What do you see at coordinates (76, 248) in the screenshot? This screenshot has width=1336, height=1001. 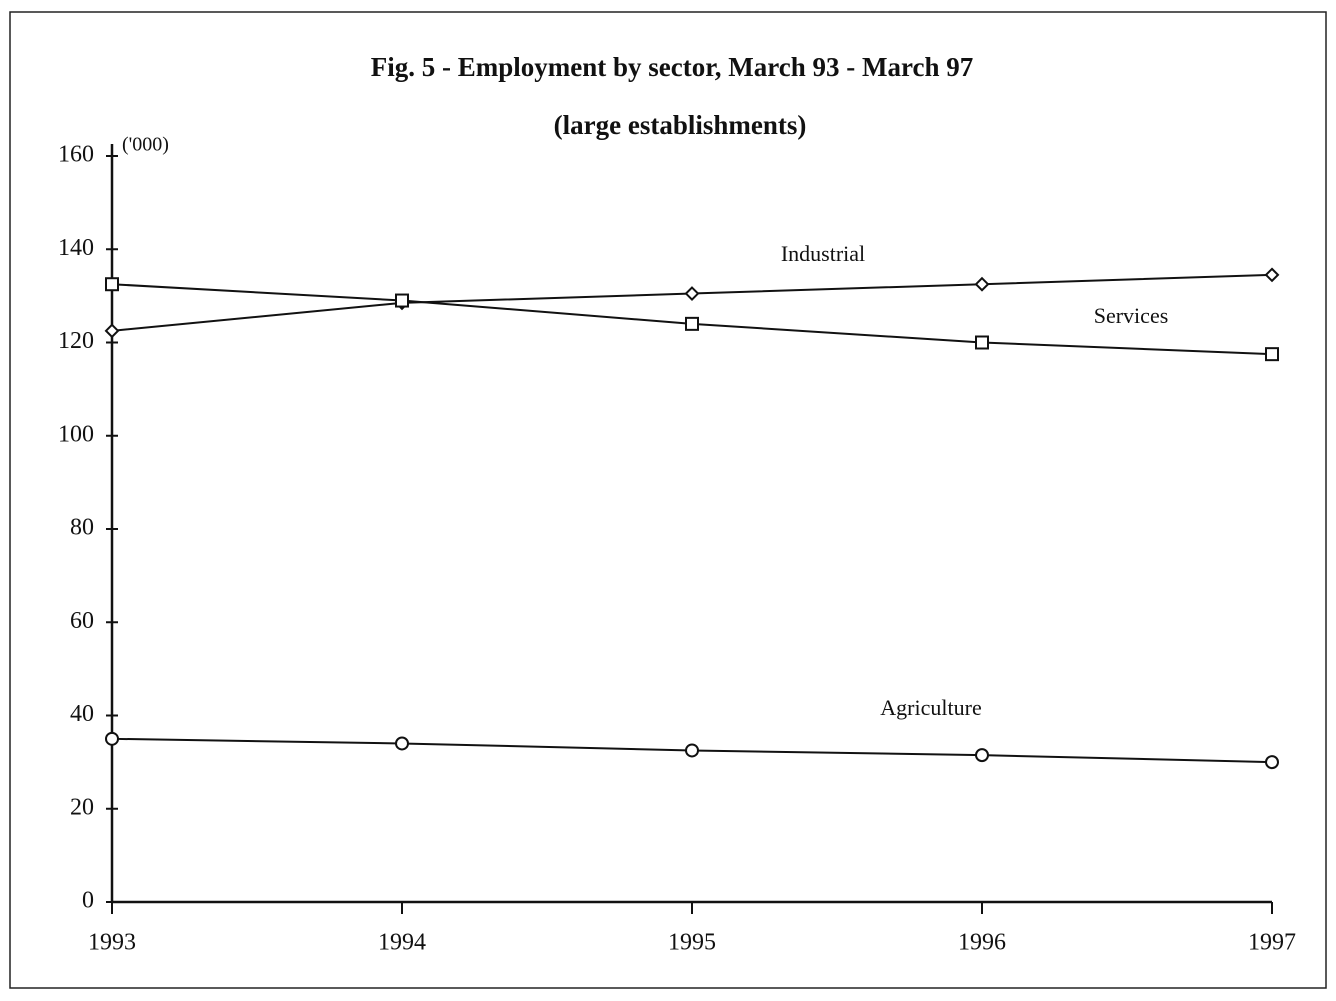 I see `y-tick-label: 140` at bounding box center [76, 248].